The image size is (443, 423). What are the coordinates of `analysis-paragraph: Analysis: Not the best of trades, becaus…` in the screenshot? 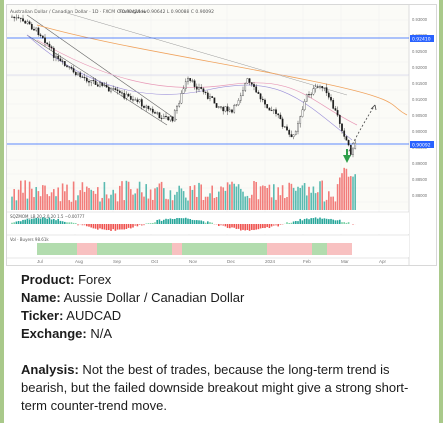 It's located at (227, 388).